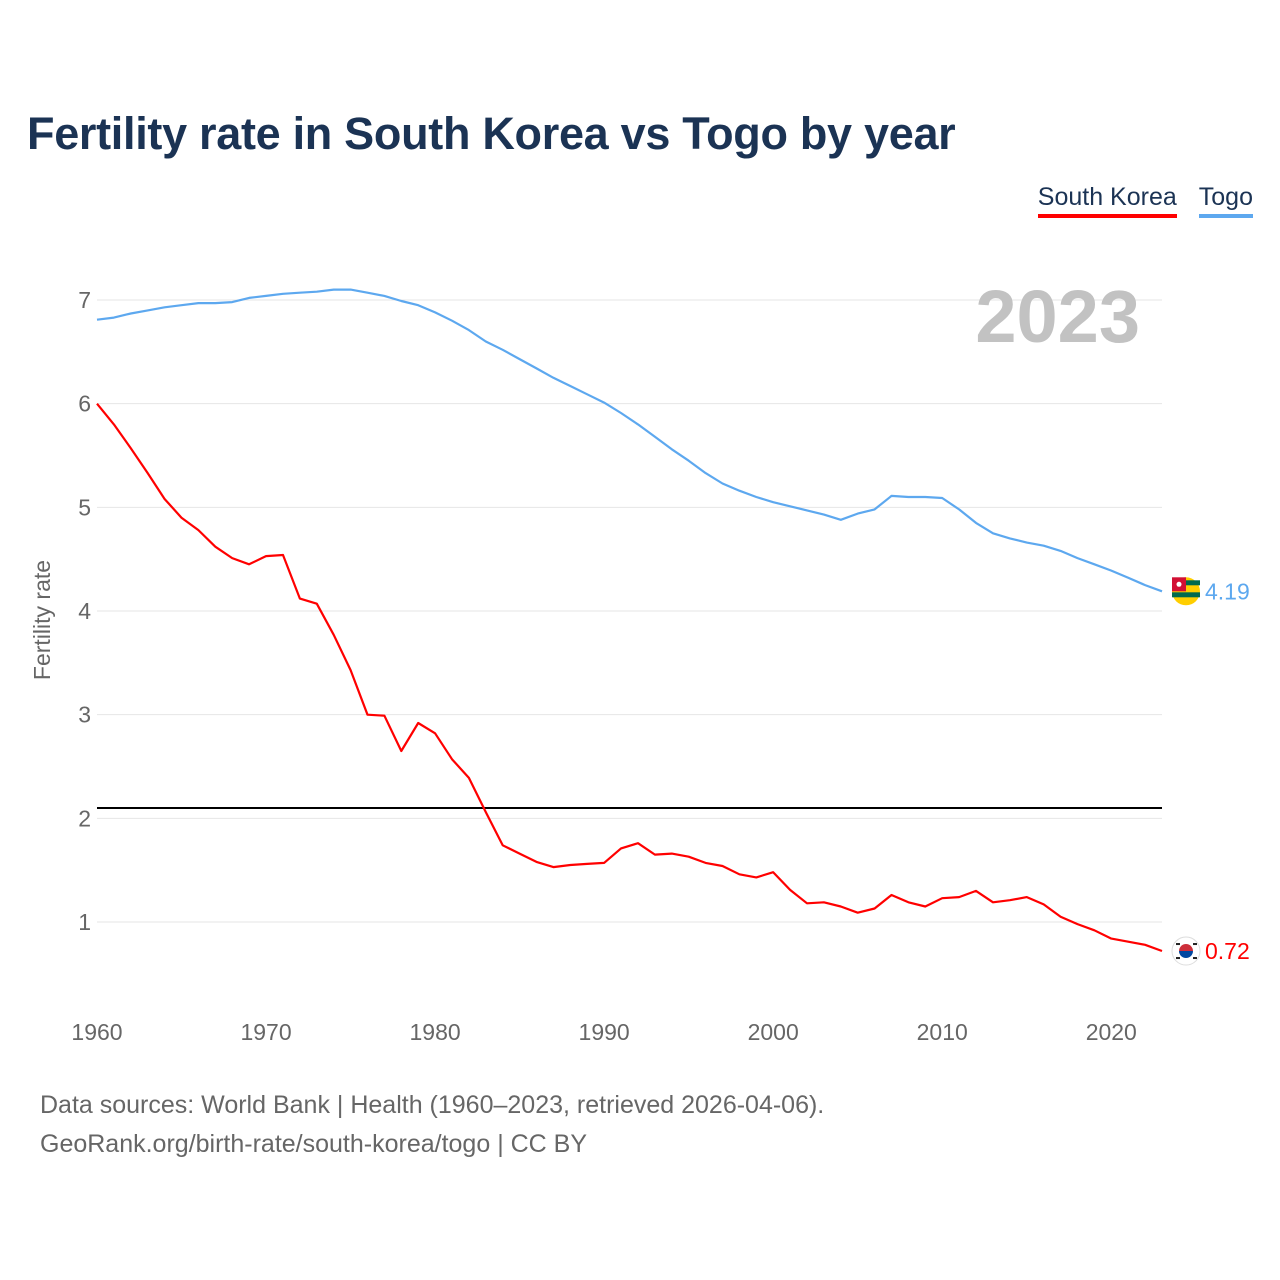 Image resolution: width=1280 pixels, height=1280 pixels. Describe the element at coordinates (1179, 584) in the screenshot. I see `flag-star` at that location.